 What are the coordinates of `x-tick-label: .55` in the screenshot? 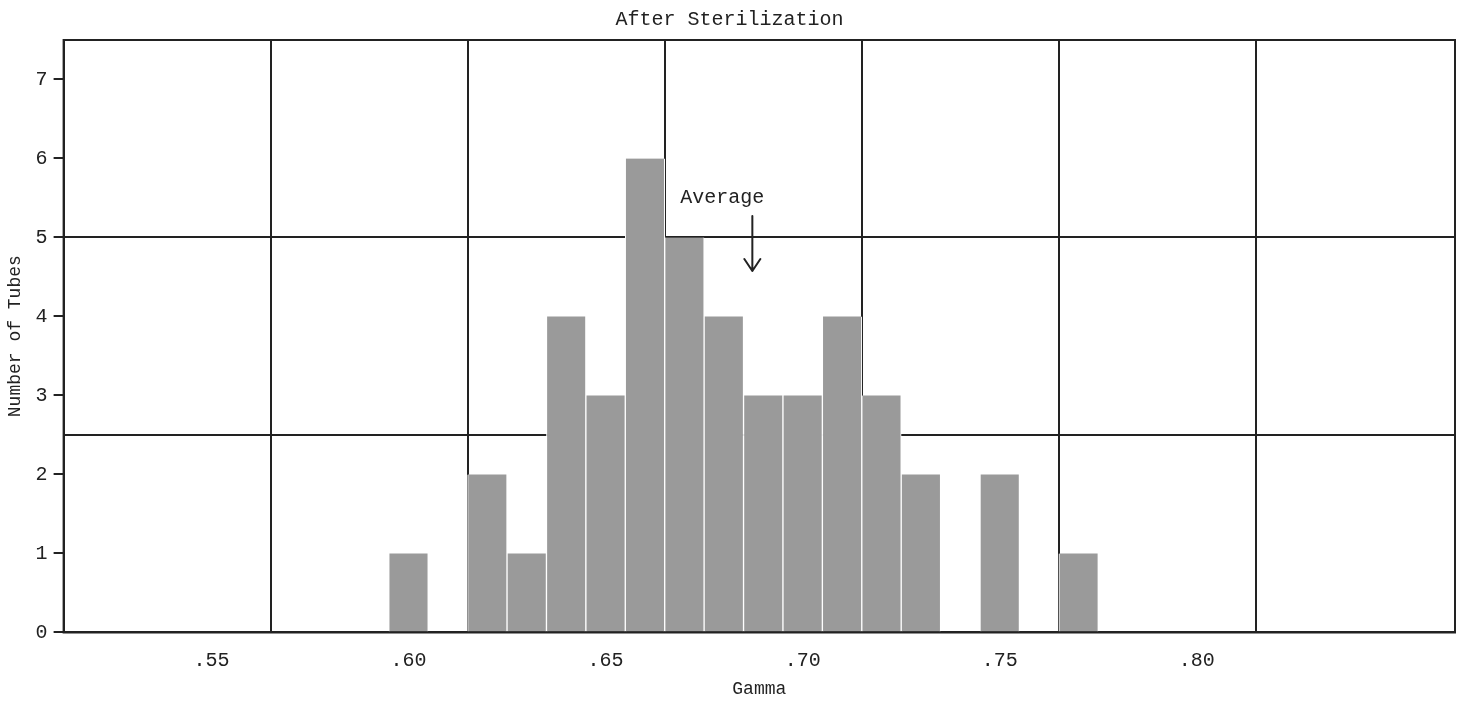 It's located at (211, 660).